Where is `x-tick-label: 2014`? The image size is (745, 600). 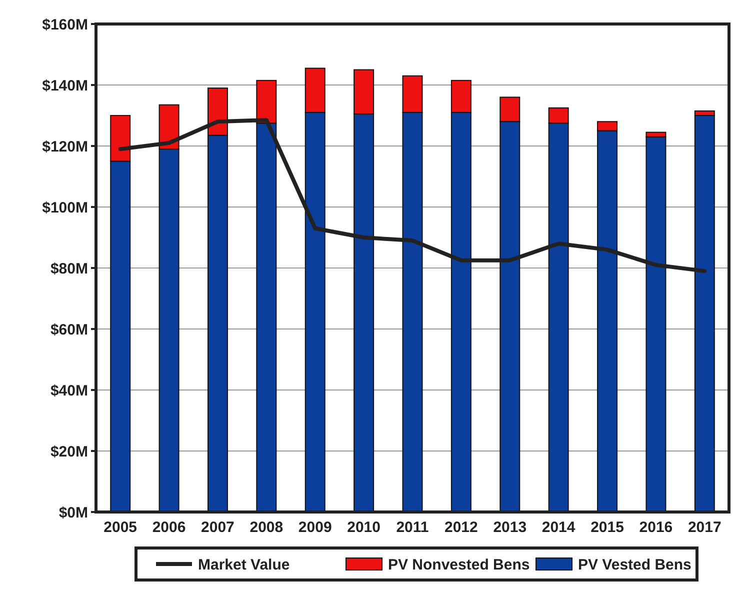 x-tick-label: 2014 is located at coordinates (559, 527).